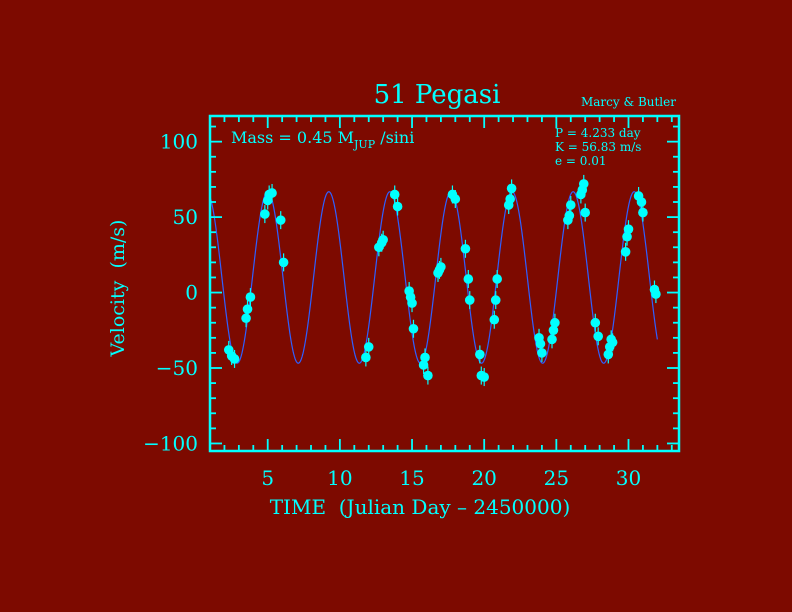 This screenshot has width=792, height=612. Describe the element at coordinates (598, 133) in the screenshot. I see `orbit-param-period: P = 4.233 day` at that location.